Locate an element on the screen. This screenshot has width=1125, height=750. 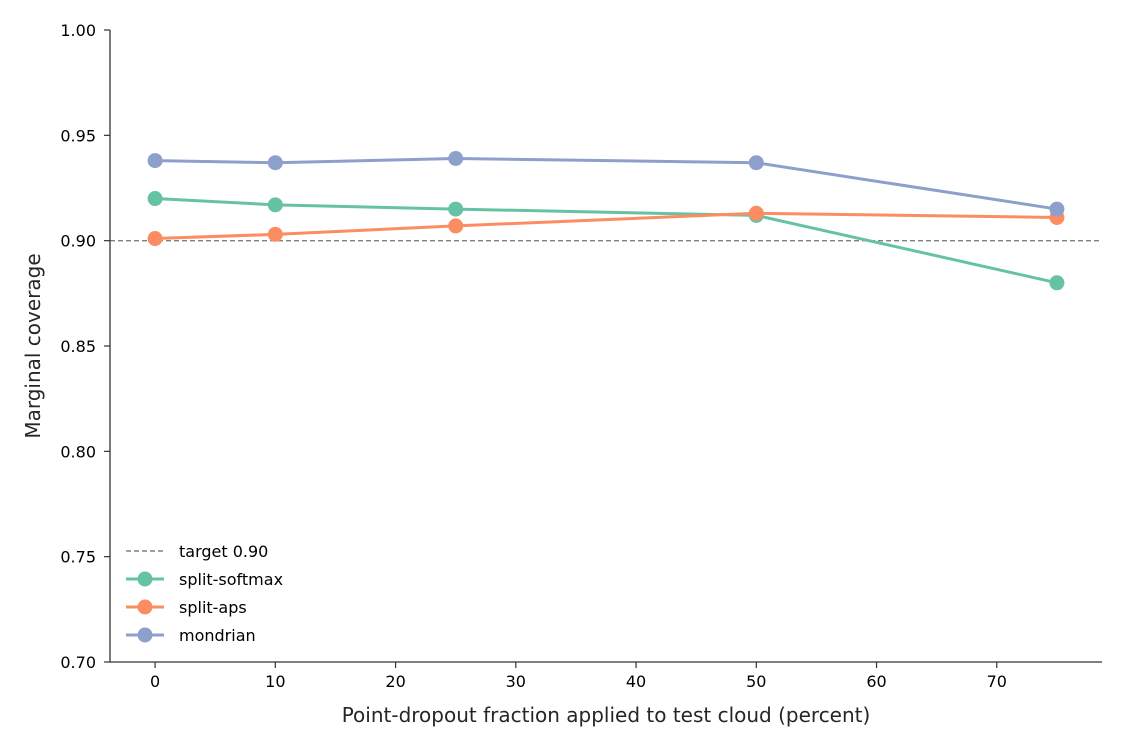
y-tick-label: 0.80 is located at coordinates (78, 451).